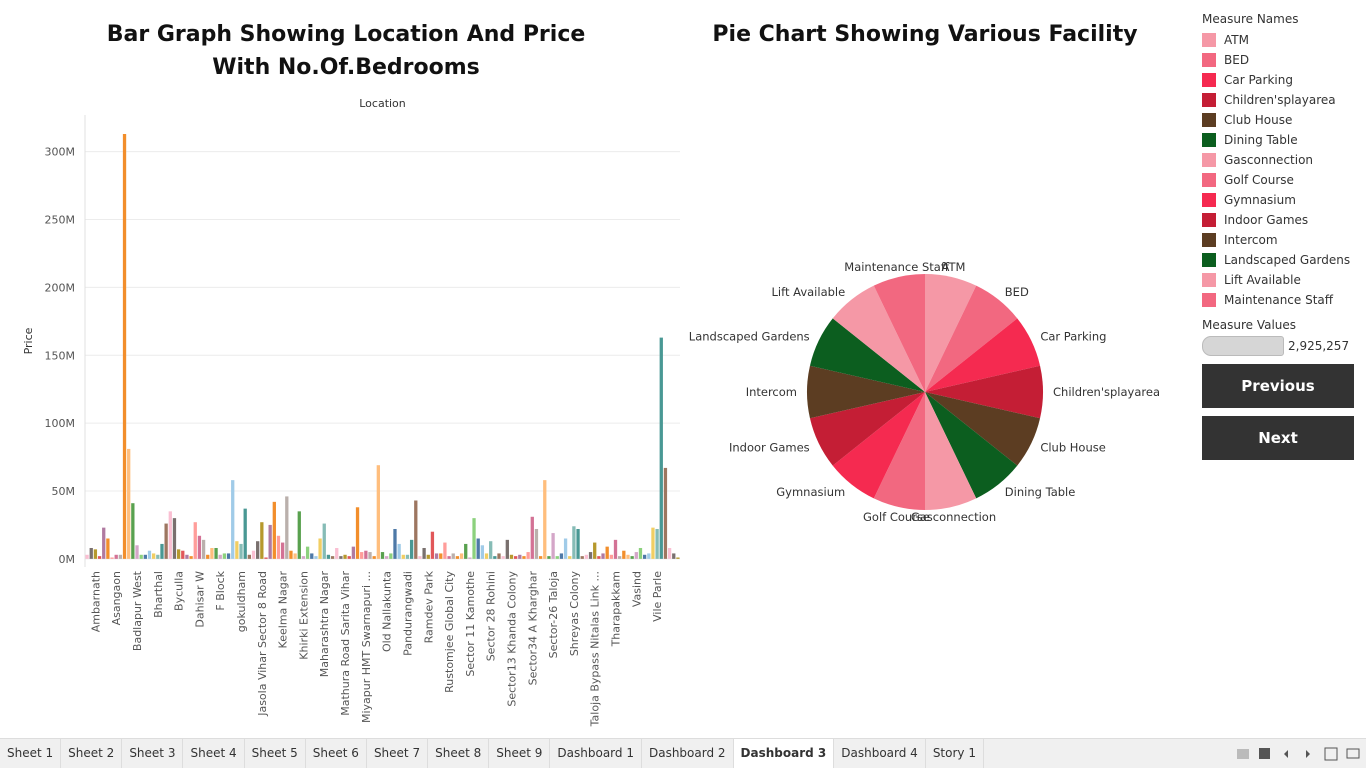 This screenshot has height=768, width=1366. Describe the element at coordinates (28, 340) in the screenshot. I see `y-axis-label: Price` at that location.